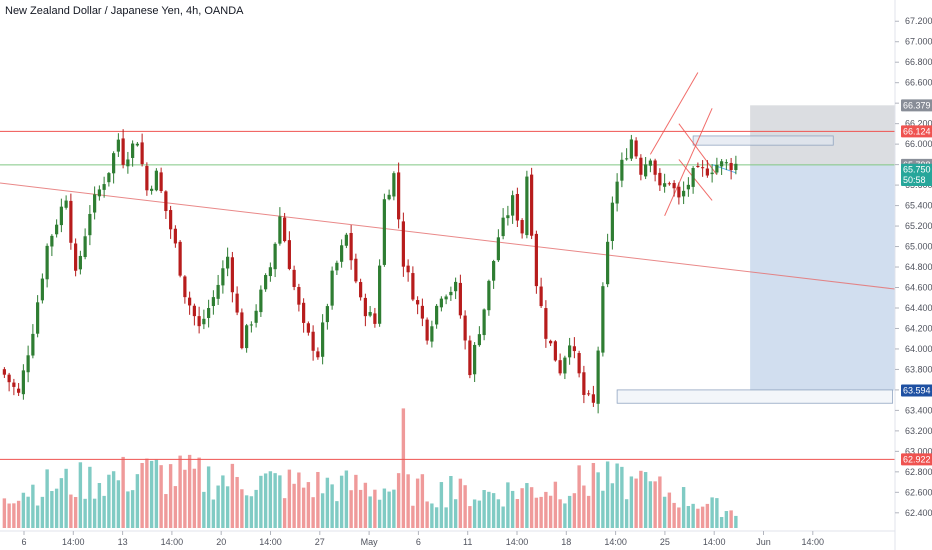 Image resolution: width=932 pixels, height=550 pixels. Describe the element at coordinates (73, 542) in the screenshot. I see `x-tick-label-1: 14:00` at that location.